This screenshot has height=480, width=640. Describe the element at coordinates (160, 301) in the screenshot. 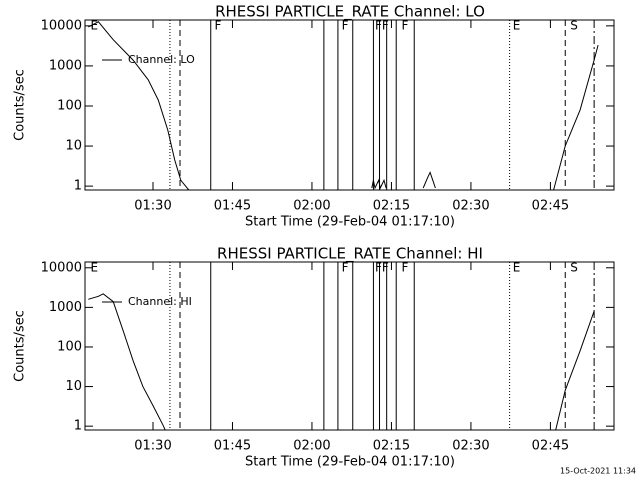

I see `legend-label: Channel: HI` at that location.